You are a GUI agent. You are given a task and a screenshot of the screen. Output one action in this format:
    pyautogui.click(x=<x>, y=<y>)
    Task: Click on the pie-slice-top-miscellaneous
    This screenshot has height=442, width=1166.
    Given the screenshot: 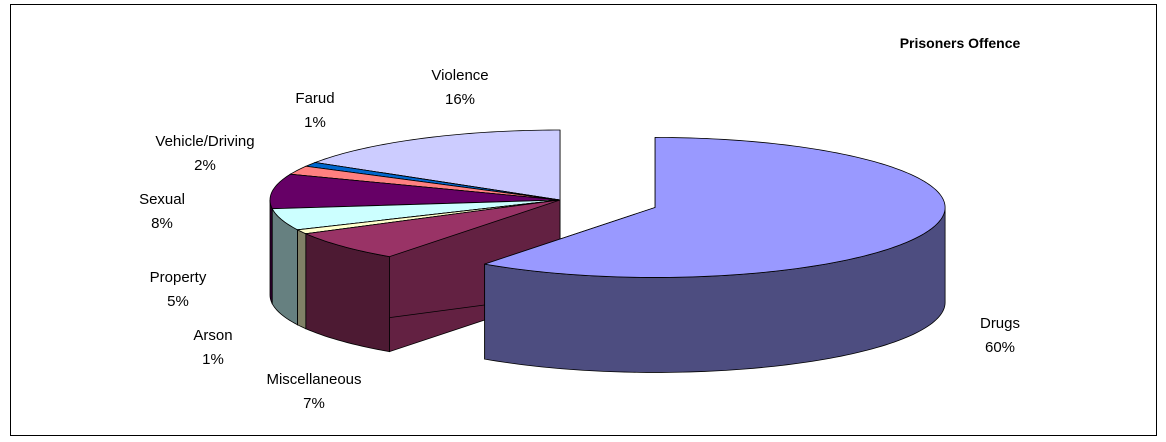 What is the action you would take?
    pyautogui.click(x=432, y=228)
    